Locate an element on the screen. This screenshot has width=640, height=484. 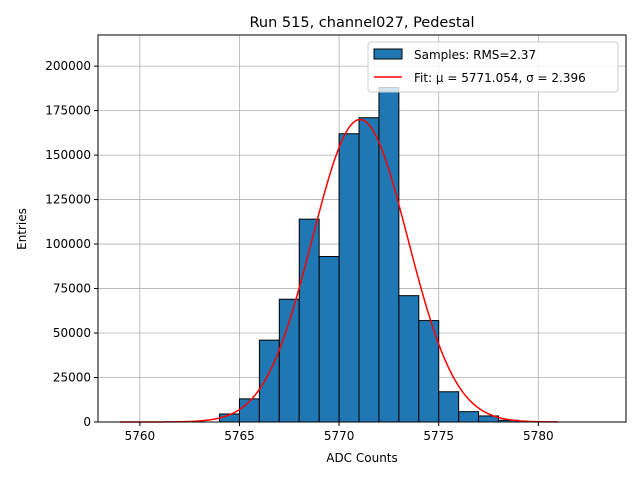
legend-label-samples: Samples: RMS=2.37 is located at coordinates (475, 55).